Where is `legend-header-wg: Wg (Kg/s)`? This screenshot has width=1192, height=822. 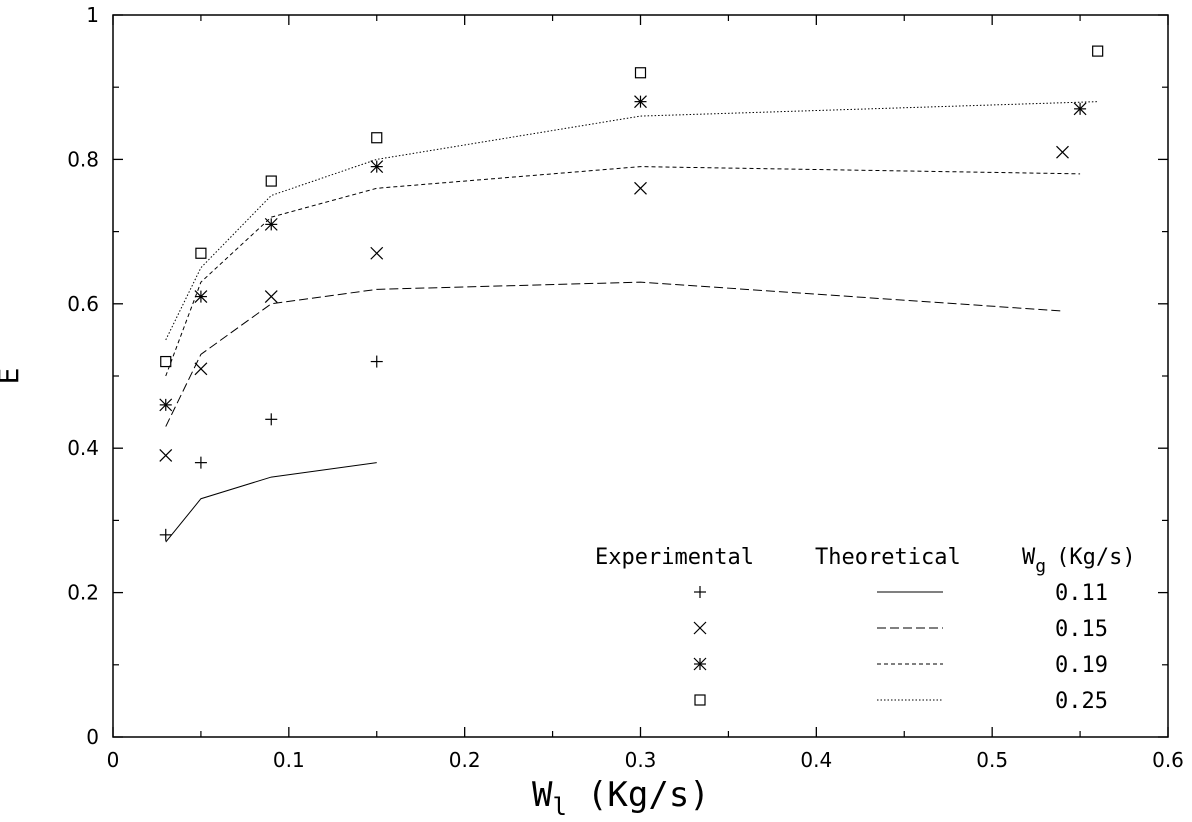 legend-header-wg: Wg (Kg/s) is located at coordinates (1079, 561).